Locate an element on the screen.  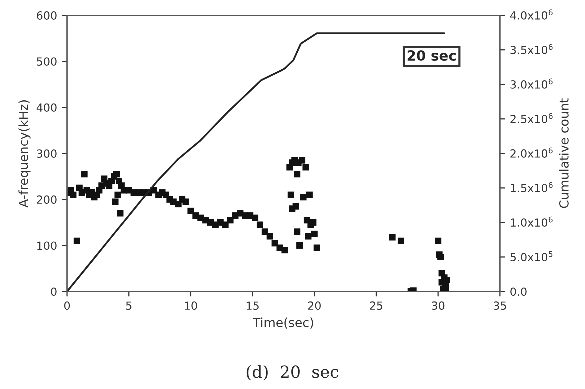
y2-tick-label: 2.0x10$^{6}$ is located at coordinates (531, 153).